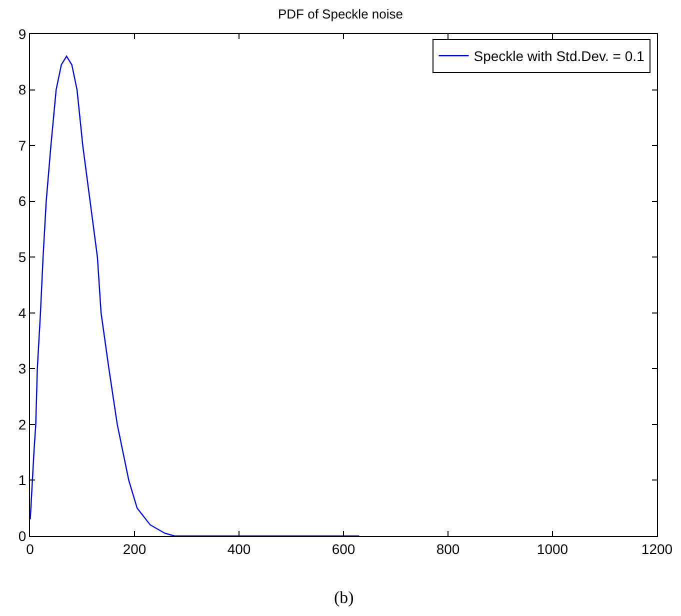 This screenshot has height=616, width=681. Describe the element at coordinates (341, 14) in the screenshot. I see `chart-title: PDF of Speckle noise` at that location.